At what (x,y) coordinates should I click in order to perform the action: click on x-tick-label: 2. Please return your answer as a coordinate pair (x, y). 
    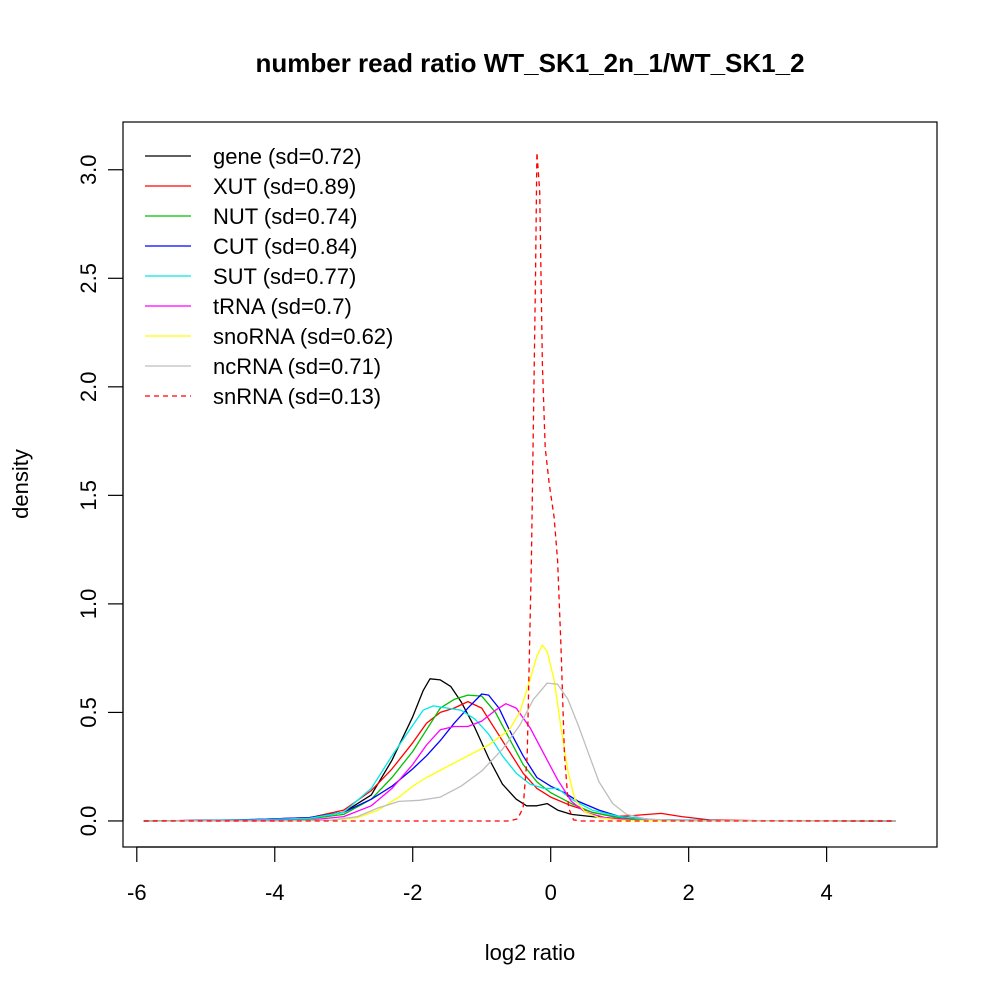
    Looking at the image, I should click on (689, 892).